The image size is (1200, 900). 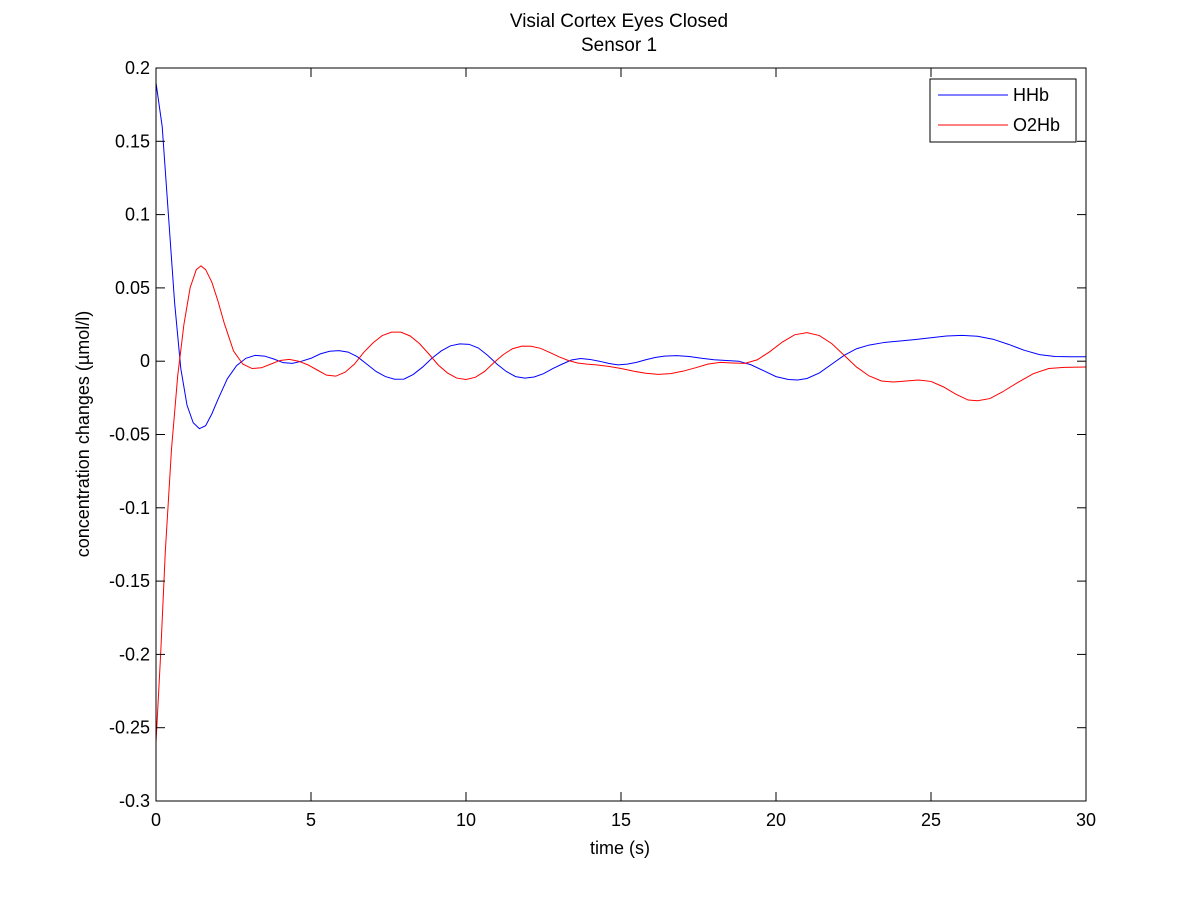 What do you see at coordinates (466, 820) in the screenshot?
I see `x-tick-label: 10` at bounding box center [466, 820].